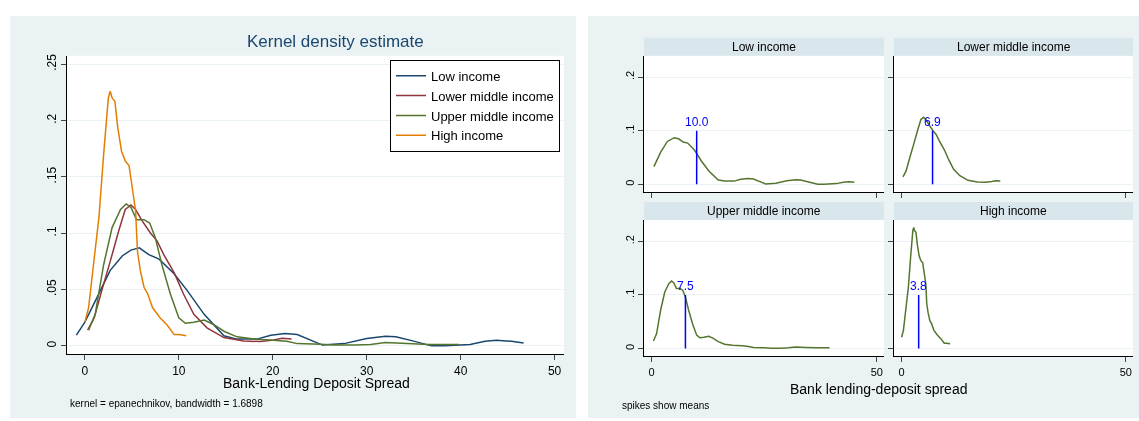  Describe the element at coordinates (666, 405) in the screenshot. I see `text: spikes show means` at that location.